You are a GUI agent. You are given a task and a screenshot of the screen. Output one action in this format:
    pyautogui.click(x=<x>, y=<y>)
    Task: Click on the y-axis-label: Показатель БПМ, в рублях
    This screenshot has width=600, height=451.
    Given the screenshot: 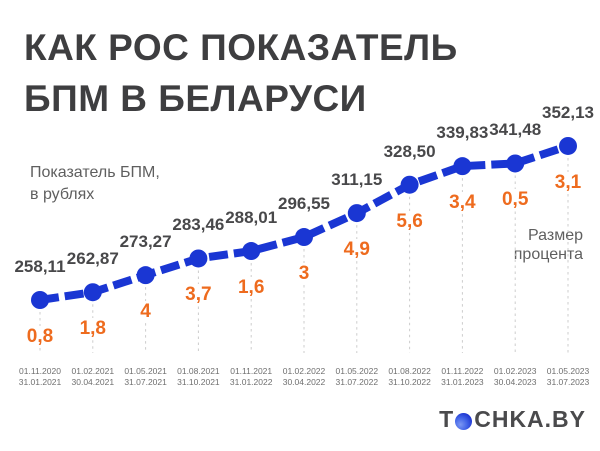 What is the action you would take?
    pyautogui.click(x=95, y=184)
    